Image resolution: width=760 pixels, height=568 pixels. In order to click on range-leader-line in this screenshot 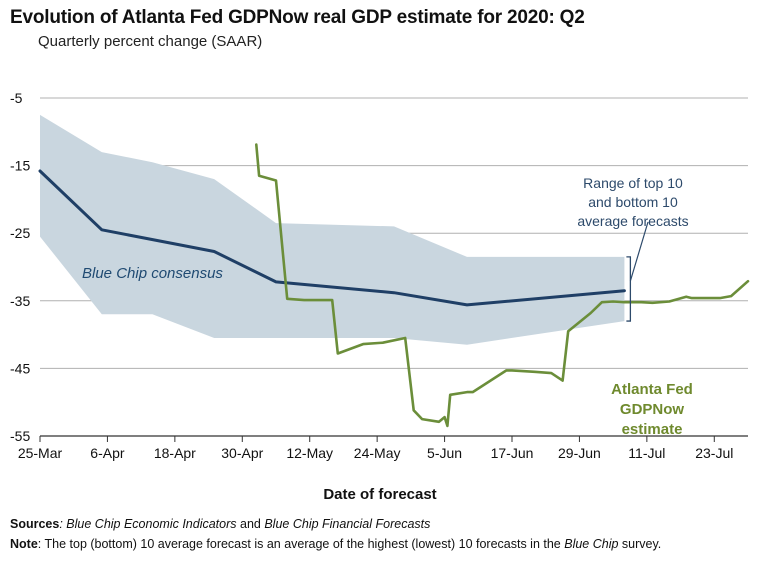, I will do `click(639, 251)`.